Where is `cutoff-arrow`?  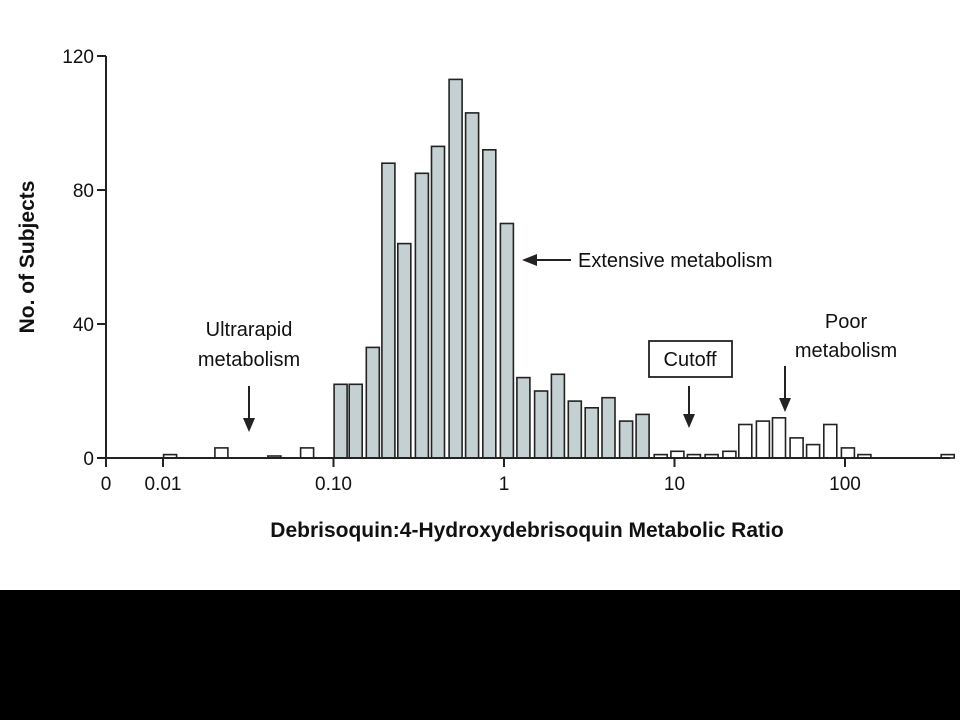
cutoff-arrow is located at coordinates (689, 407).